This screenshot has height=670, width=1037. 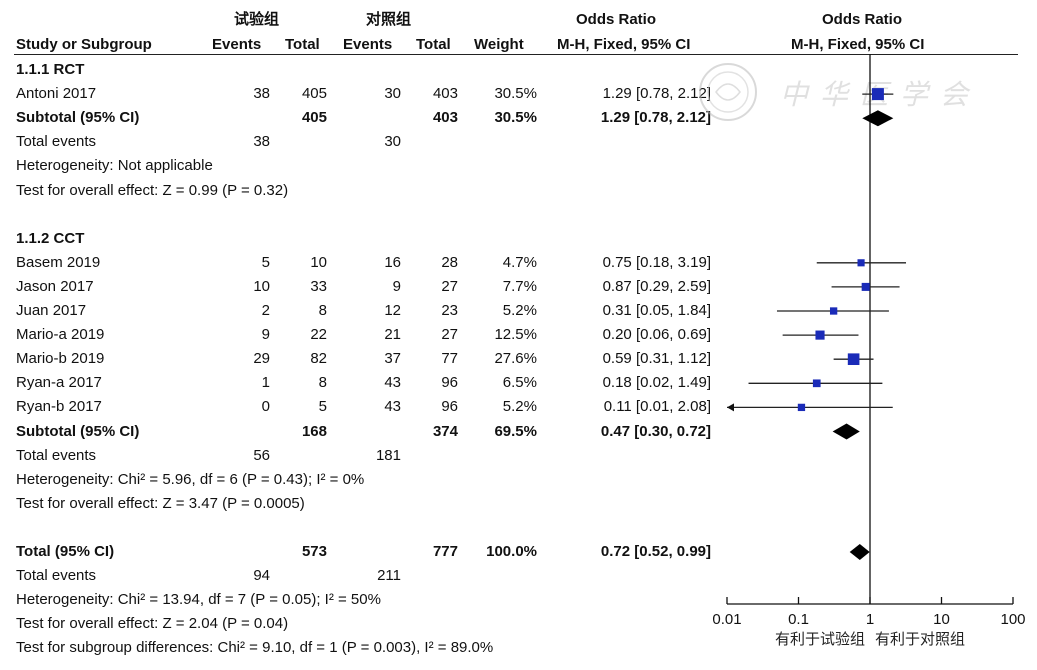 I want to click on weight-value: 4.7%, so click(x=519, y=262).